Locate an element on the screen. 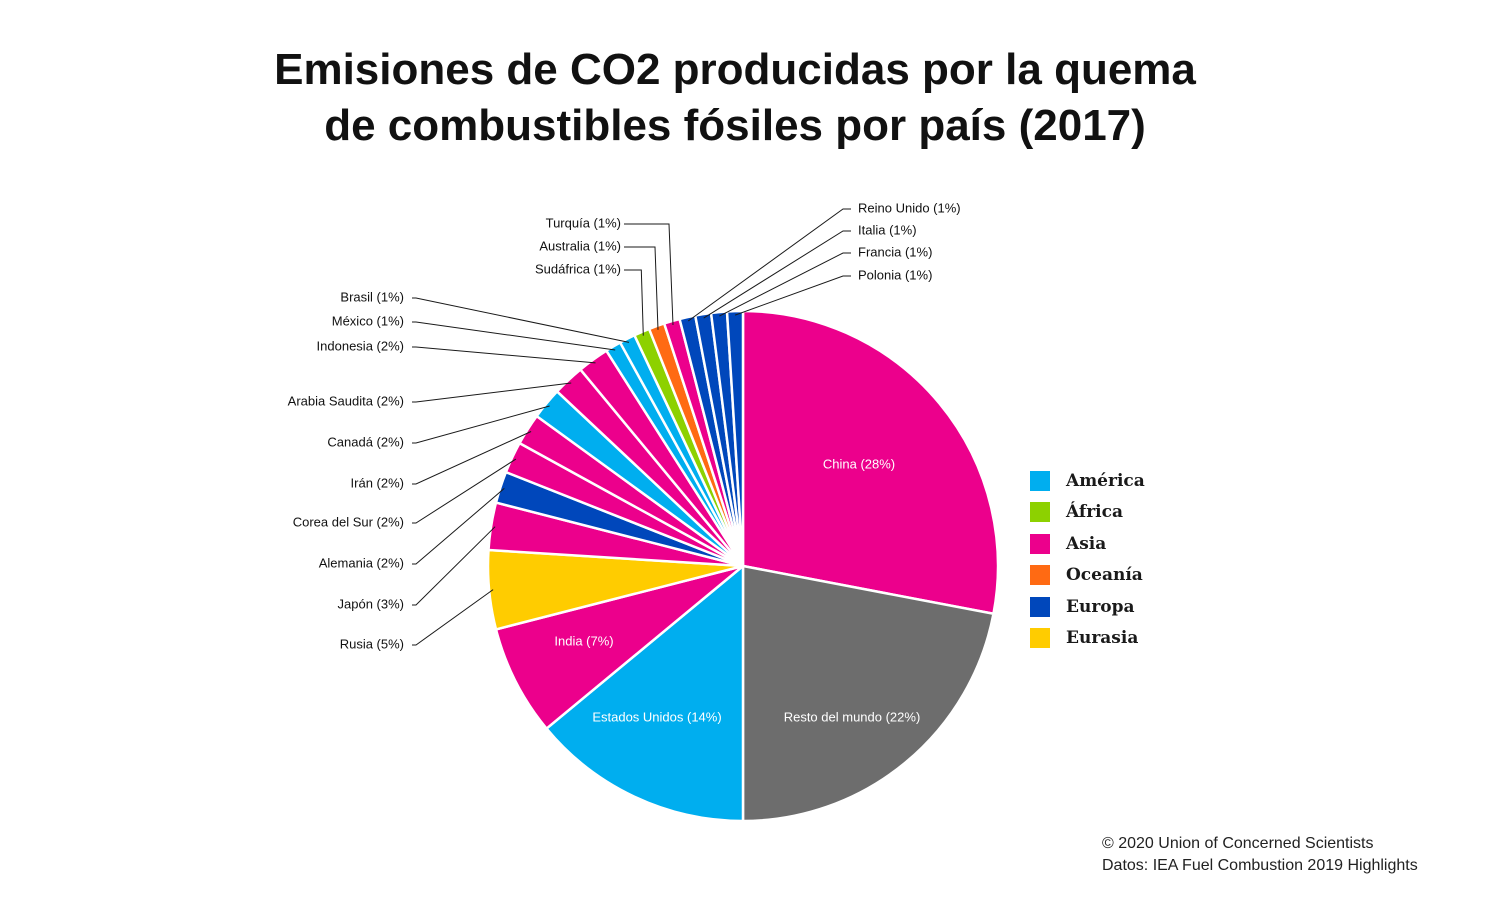 The image size is (1501, 901). leader-line-japon is located at coordinates (454, 566).